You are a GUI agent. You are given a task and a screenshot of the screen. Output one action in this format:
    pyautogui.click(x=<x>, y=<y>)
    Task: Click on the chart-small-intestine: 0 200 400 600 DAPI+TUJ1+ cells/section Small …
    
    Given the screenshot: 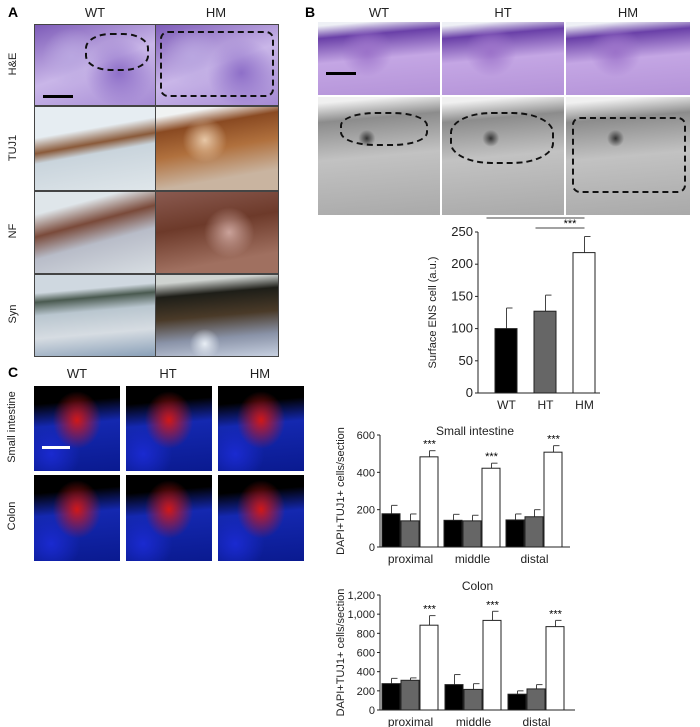 What is the action you would take?
    pyautogui.click(x=452, y=495)
    